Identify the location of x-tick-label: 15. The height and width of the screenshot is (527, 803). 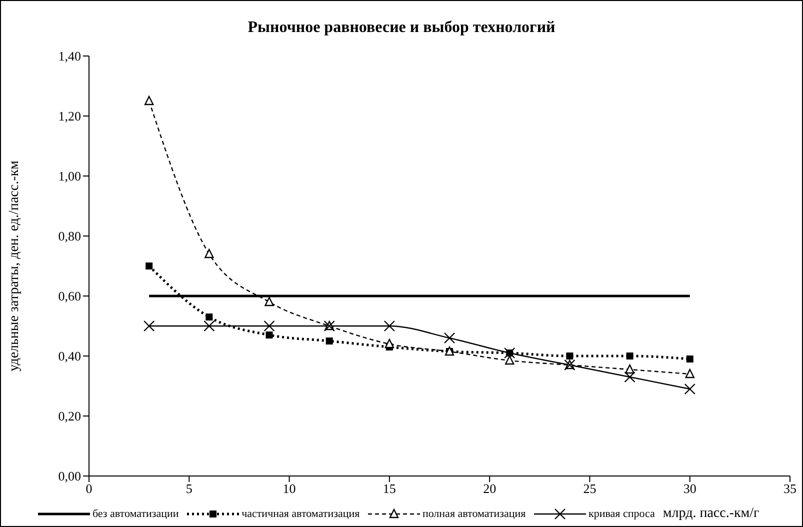
(389, 488).